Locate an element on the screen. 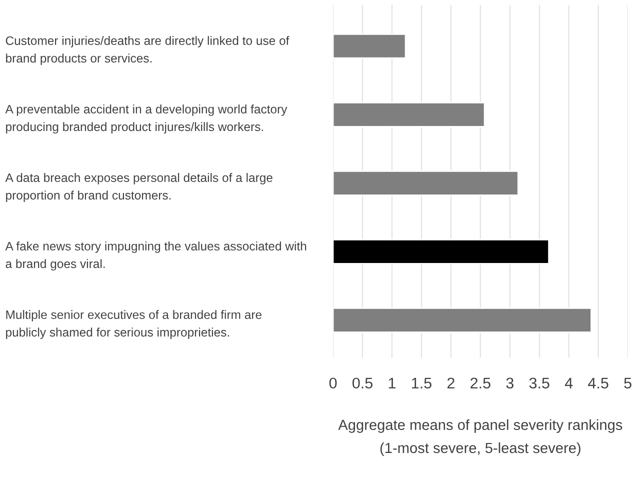 The width and height of the screenshot is (638, 504). x-tick-label: 1 is located at coordinates (392, 383).